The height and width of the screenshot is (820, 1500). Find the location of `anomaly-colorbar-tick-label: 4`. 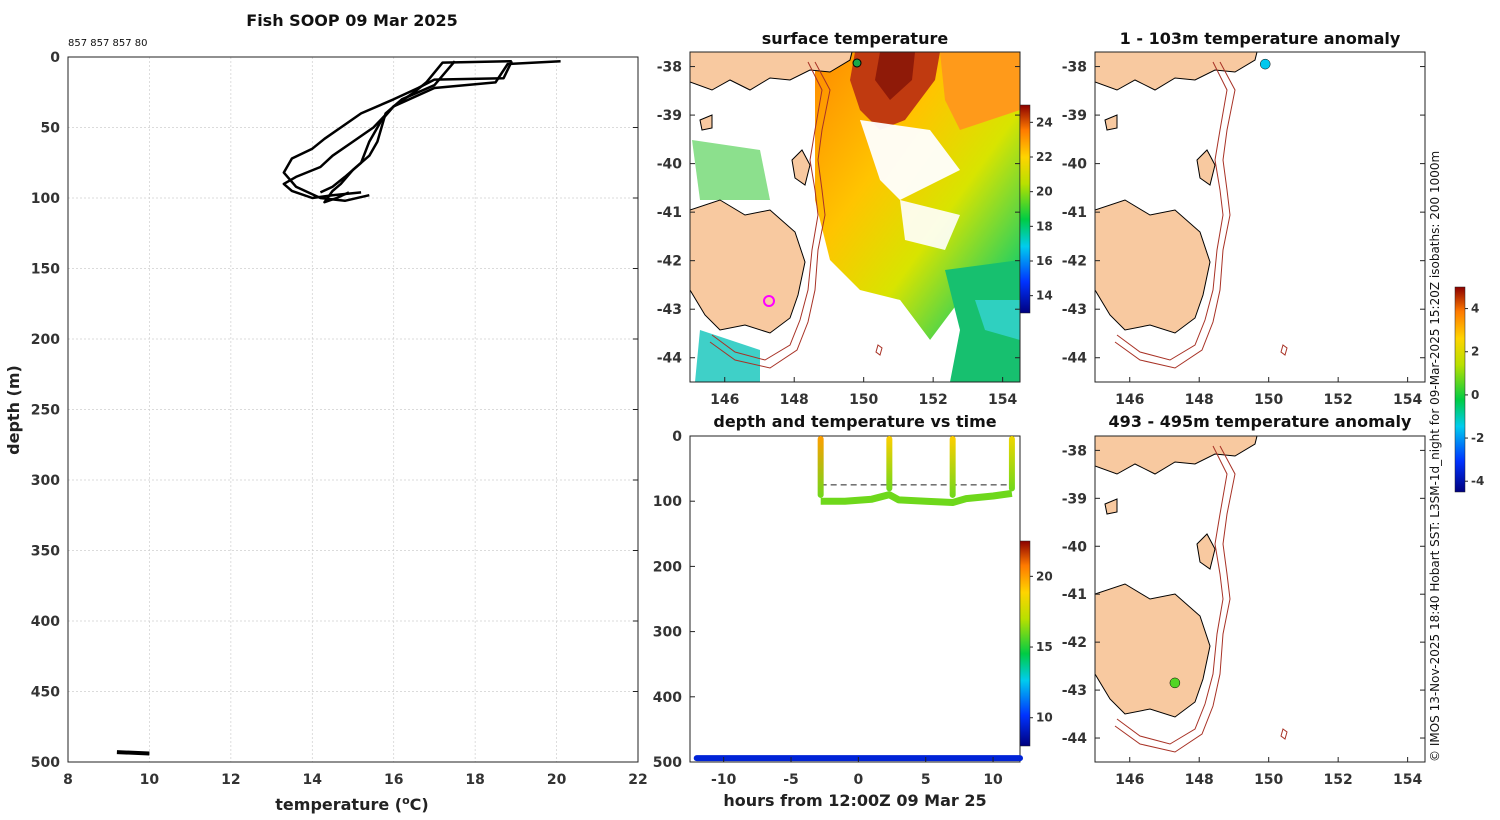

anomaly-colorbar-tick-label: 4 is located at coordinates (1475, 309).